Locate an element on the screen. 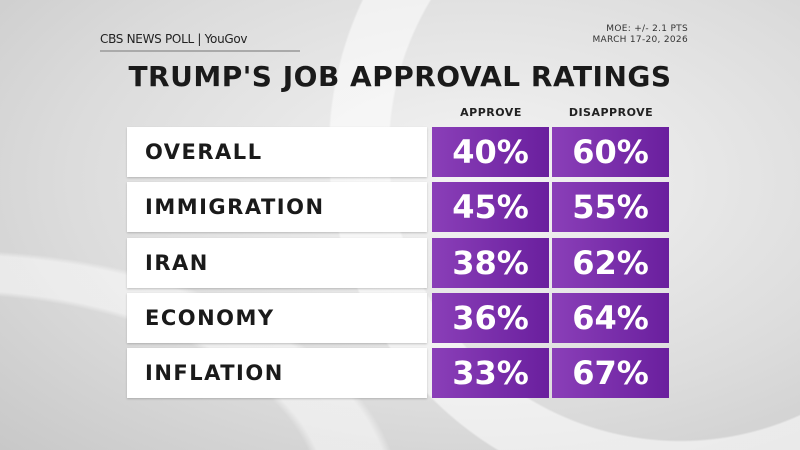 The width and height of the screenshot is (800, 450). row-label: INFLATION is located at coordinates (277, 373).